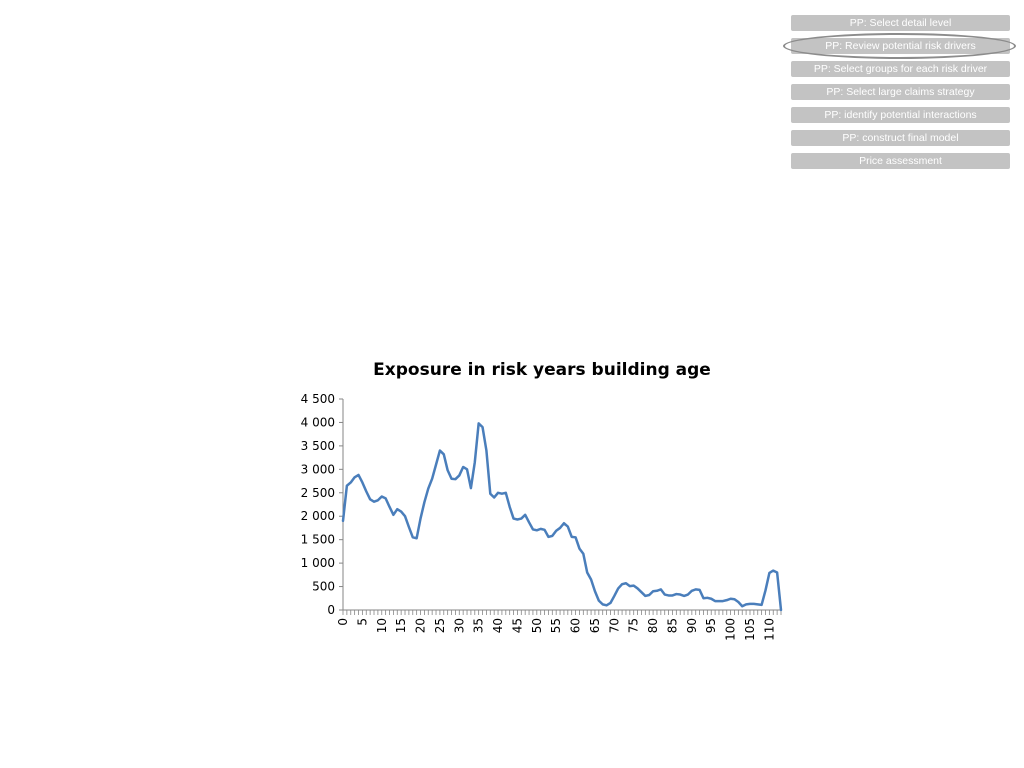 The height and width of the screenshot is (768, 1024). What do you see at coordinates (899, 46) in the screenshot?
I see `nav-button-2: PP: Review potential risk drivers` at bounding box center [899, 46].